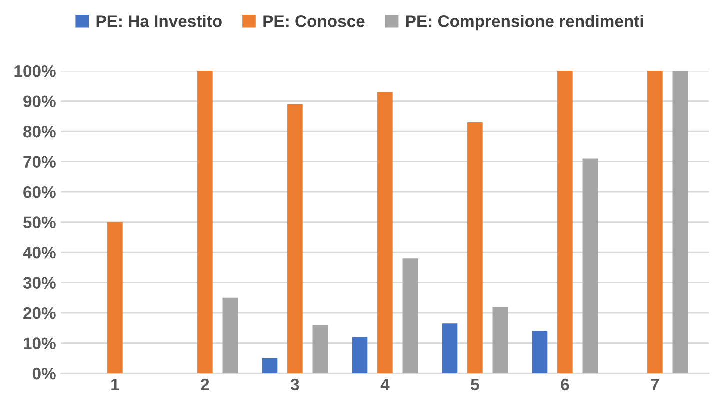 This screenshot has width=720, height=406. Describe the element at coordinates (40, 344) in the screenshot. I see `y-tick-label: 10%` at that location.